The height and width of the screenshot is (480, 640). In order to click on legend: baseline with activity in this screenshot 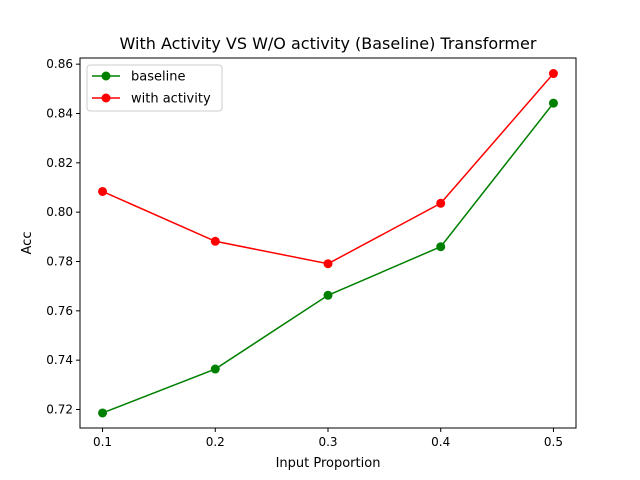, I will do `click(154, 88)`.